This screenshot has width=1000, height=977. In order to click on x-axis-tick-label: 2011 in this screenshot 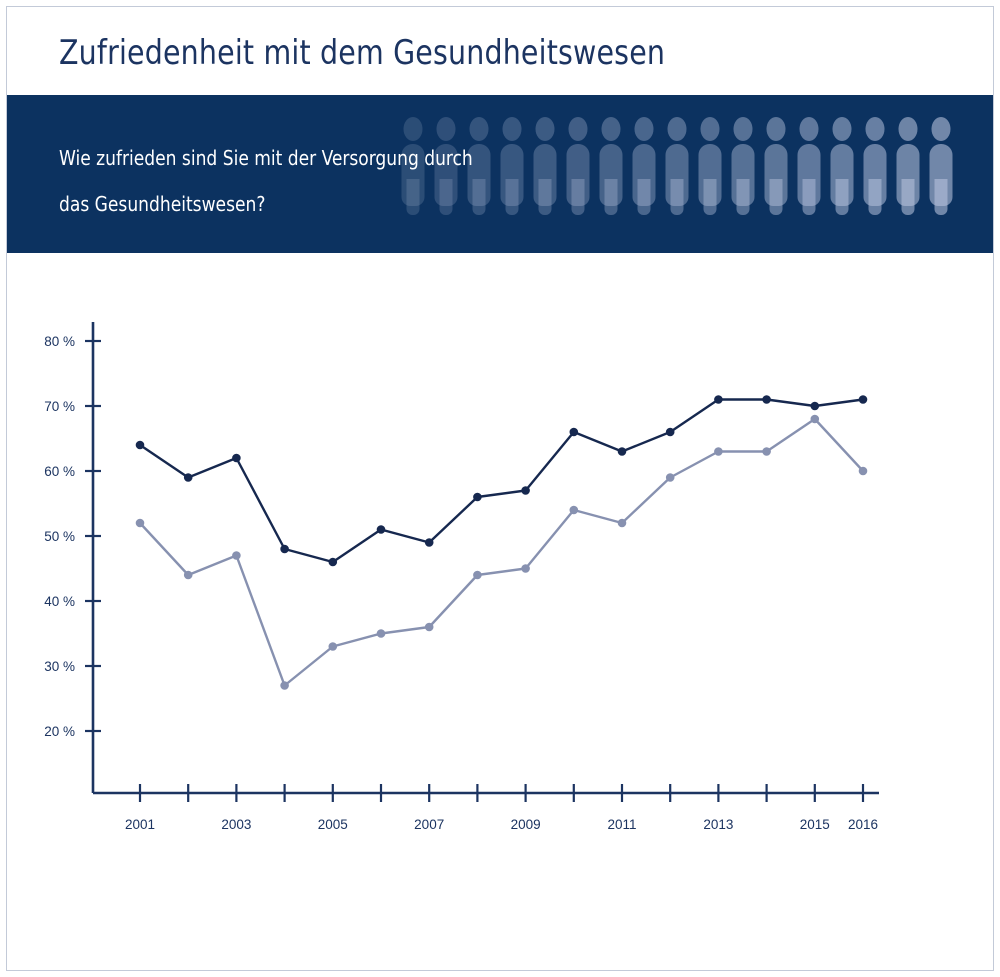, I will do `click(621, 824)`.